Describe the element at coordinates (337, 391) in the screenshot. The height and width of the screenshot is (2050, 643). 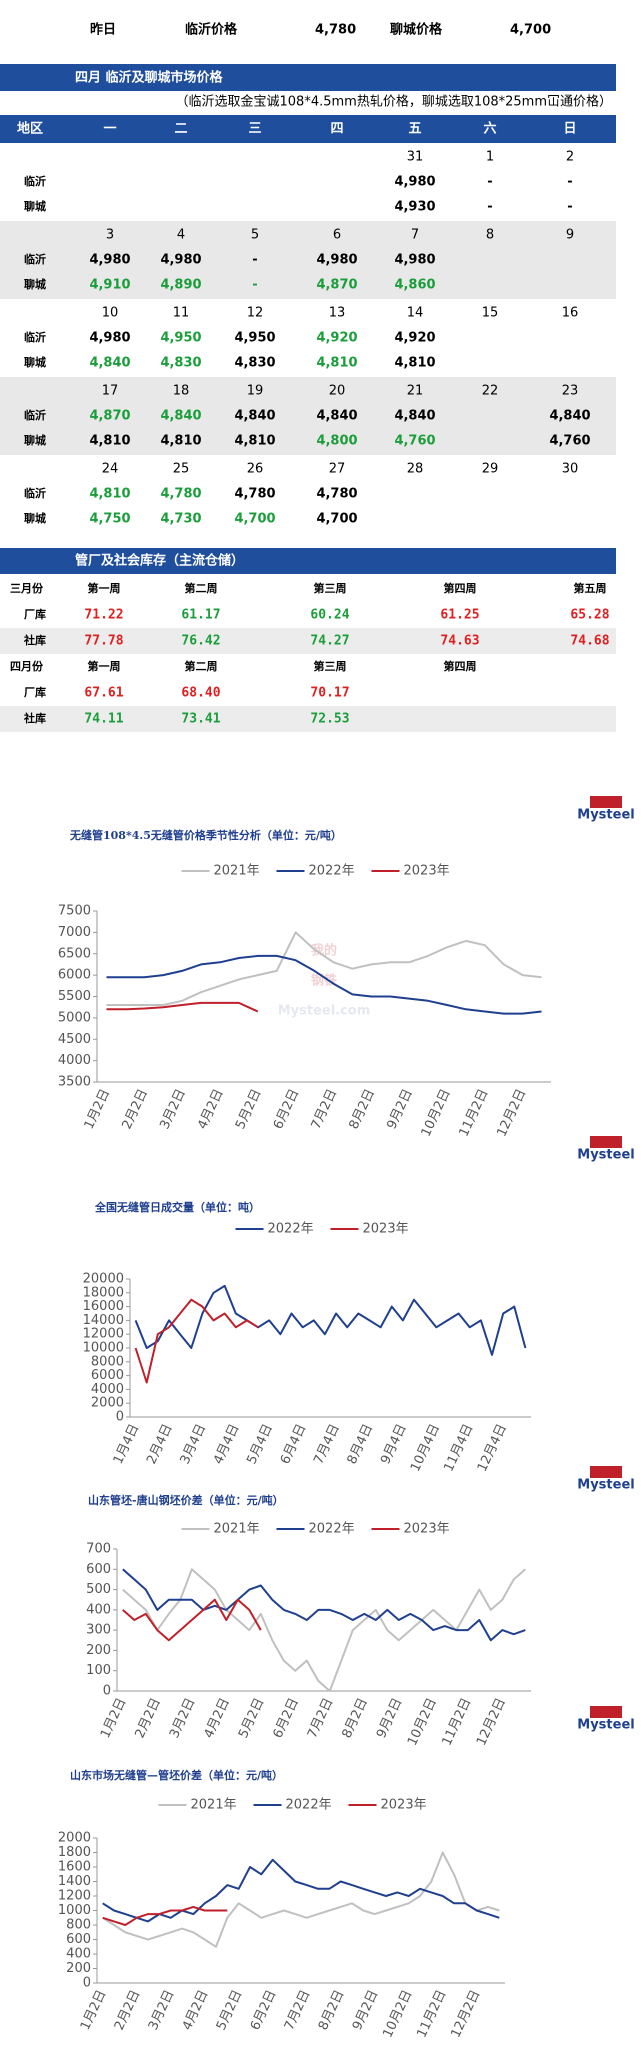
I see `date: 20` at that location.